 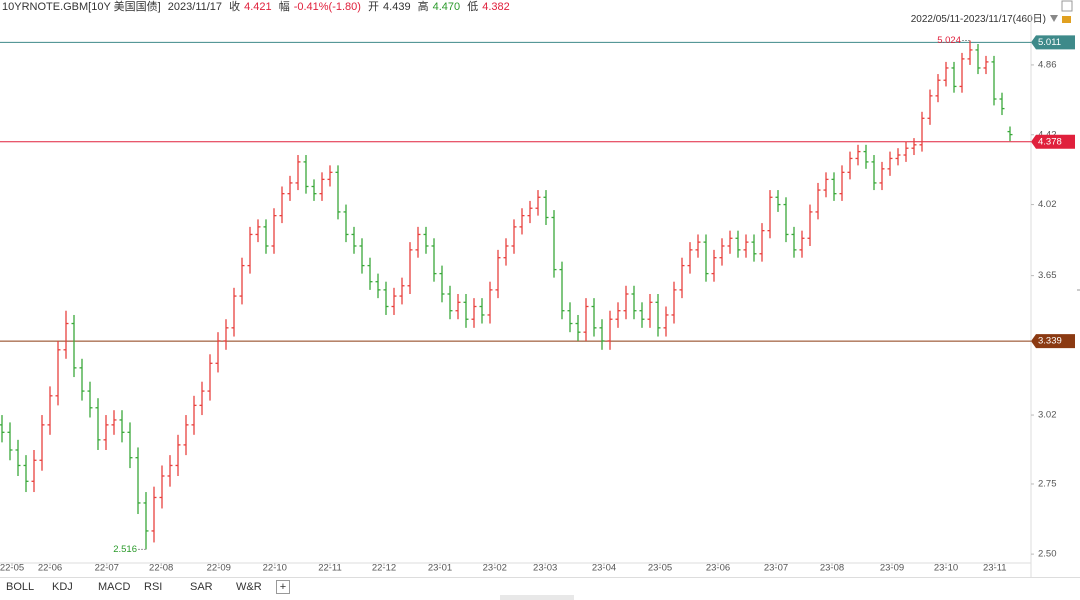 I want to click on lock-icon, so click(x=1066, y=19).